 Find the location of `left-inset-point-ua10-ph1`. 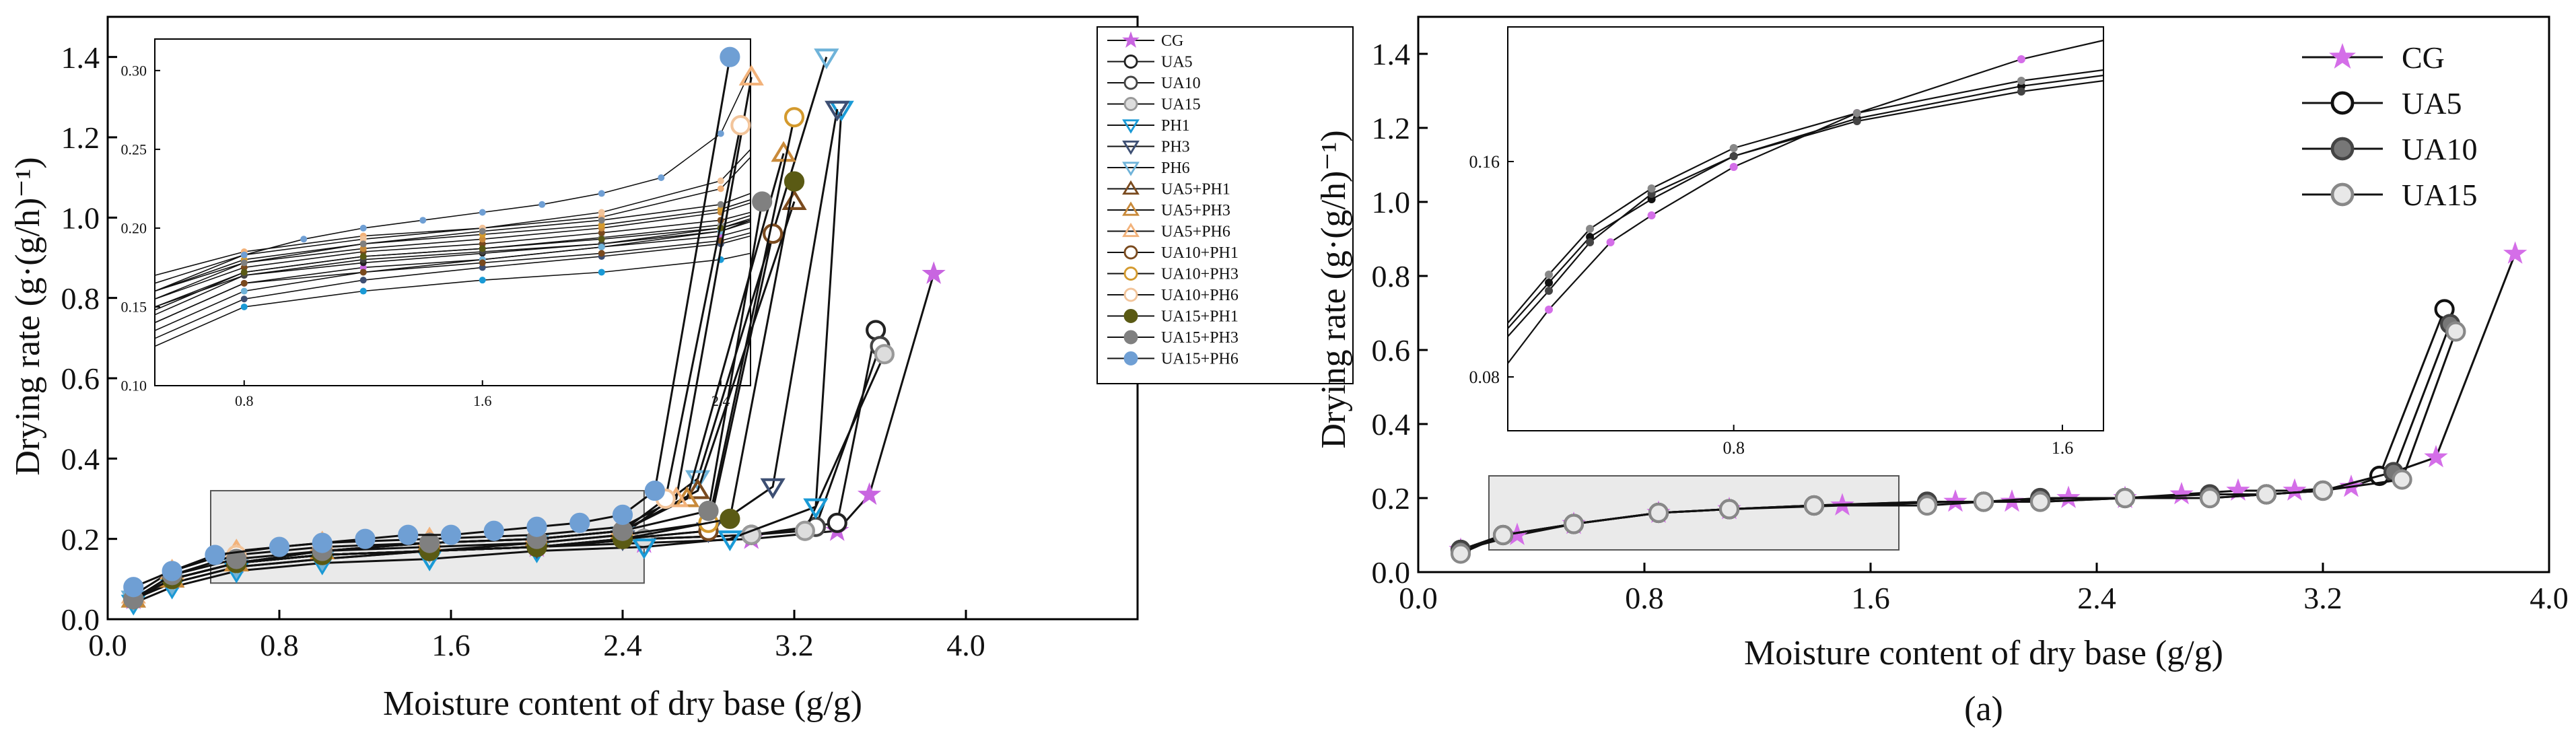

left-inset-point-ua10-ph1 is located at coordinates (244, 283).